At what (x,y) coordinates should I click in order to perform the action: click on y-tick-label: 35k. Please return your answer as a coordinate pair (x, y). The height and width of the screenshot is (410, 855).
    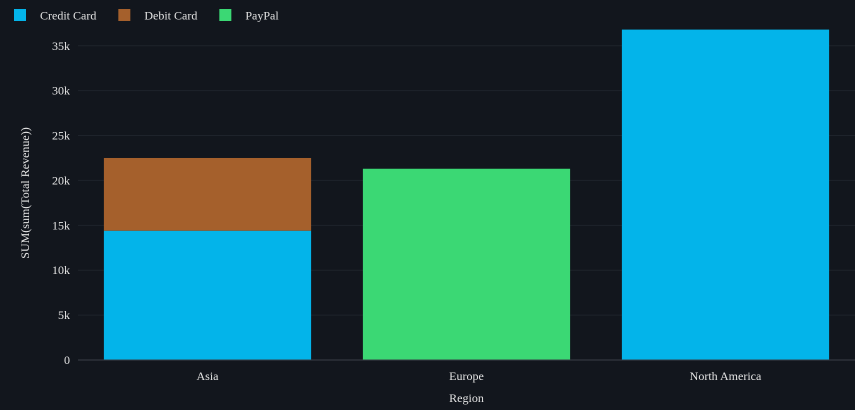
    Looking at the image, I should click on (61, 46).